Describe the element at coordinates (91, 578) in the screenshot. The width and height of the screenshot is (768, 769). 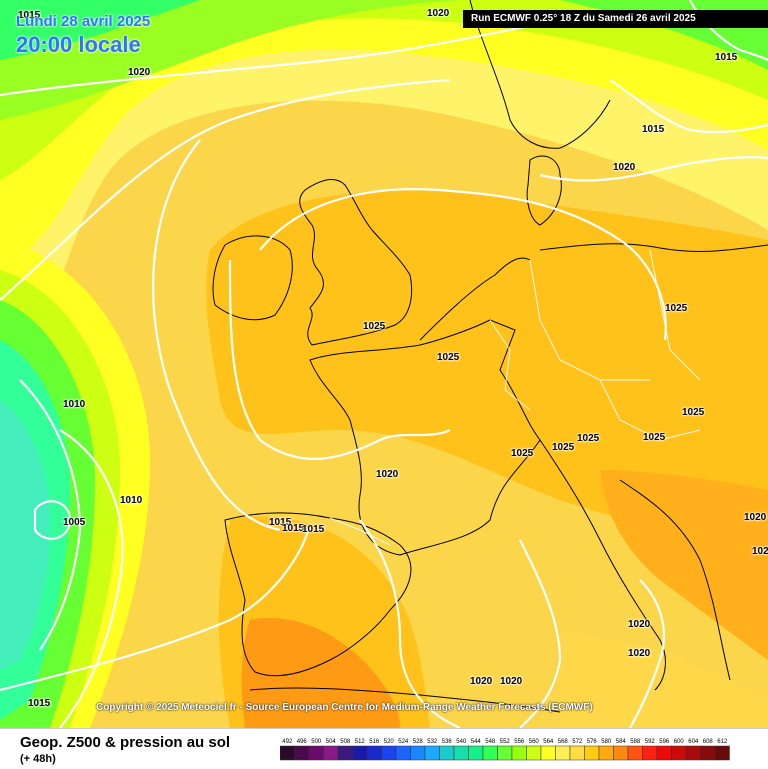
I see `isobar-1010-outer` at that location.